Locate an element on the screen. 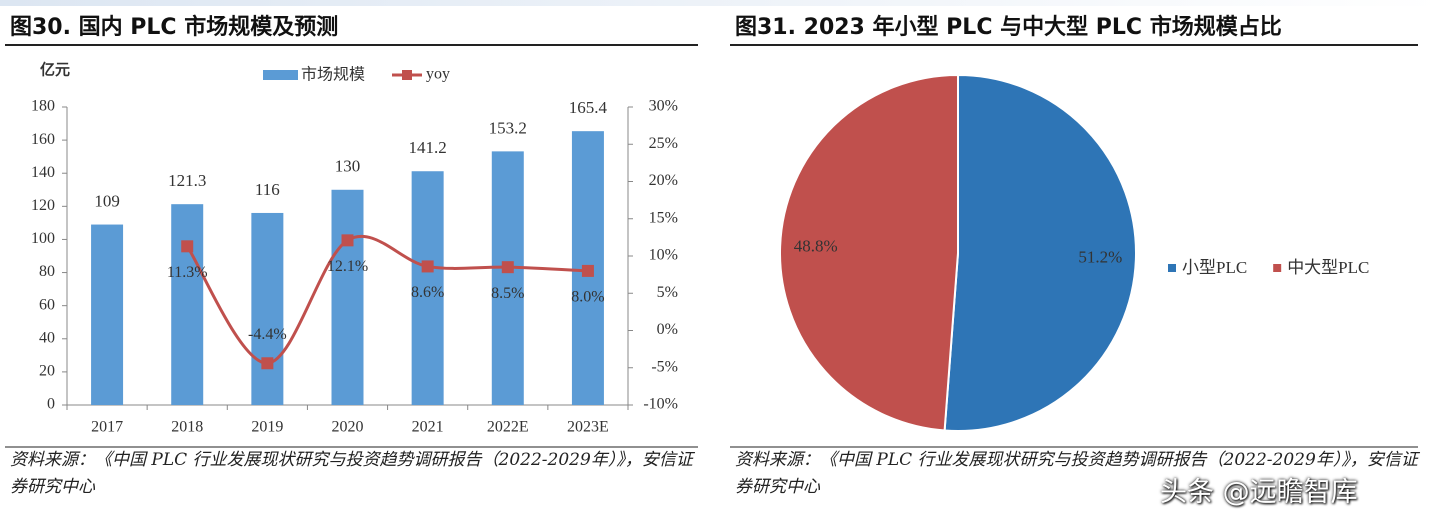 The width and height of the screenshot is (1443, 518). data-label: 121.3 is located at coordinates (187, 180).